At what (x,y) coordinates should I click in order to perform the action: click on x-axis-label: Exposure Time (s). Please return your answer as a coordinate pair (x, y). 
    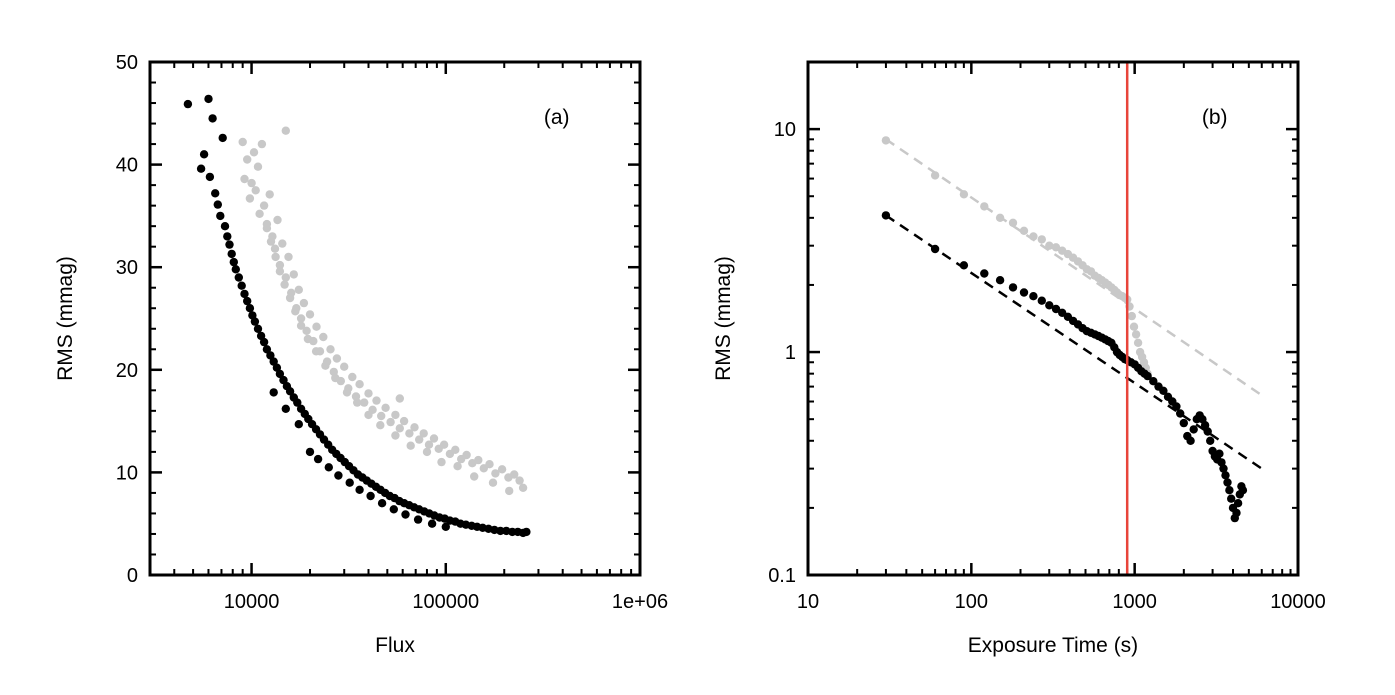
    Looking at the image, I should click on (1053, 645).